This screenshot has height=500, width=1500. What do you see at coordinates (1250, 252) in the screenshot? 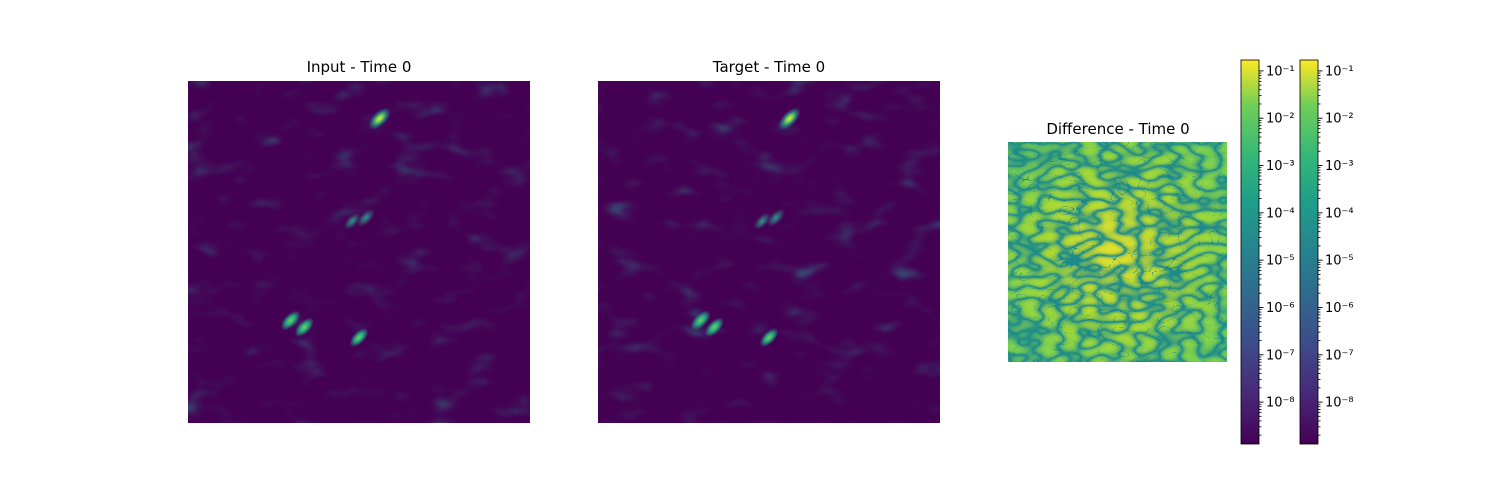
I see `colorbar-1-gradient` at bounding box center [1250, 252].